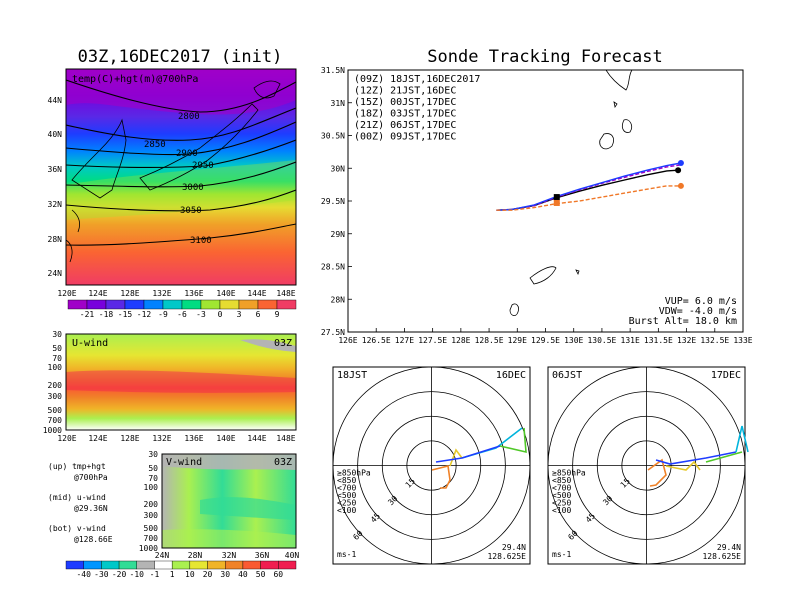 This screenshot has width=792, height=612. What do you see at coordinates (201, 314) in the screenshot?
I see `colorbar-label: -3` at bounding box center [201, 314].